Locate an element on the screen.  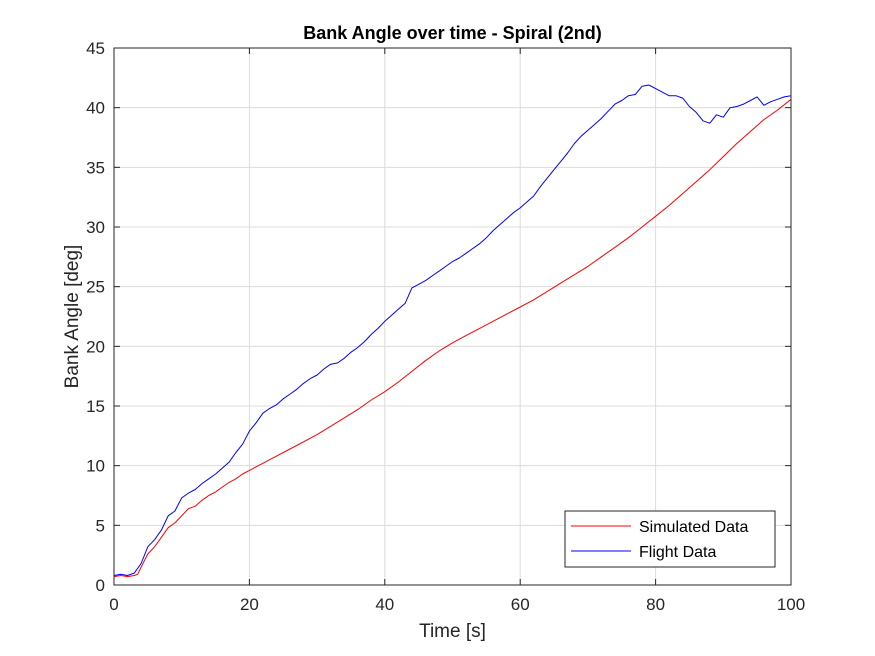
x-tick-label: 60 is located at coordinates (520, 604).